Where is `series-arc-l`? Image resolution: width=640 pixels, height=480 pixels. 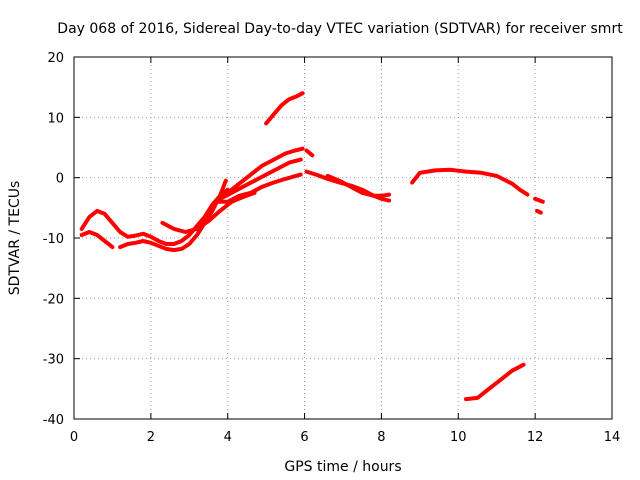 series-arc-l is located at coordinates (470, 182).